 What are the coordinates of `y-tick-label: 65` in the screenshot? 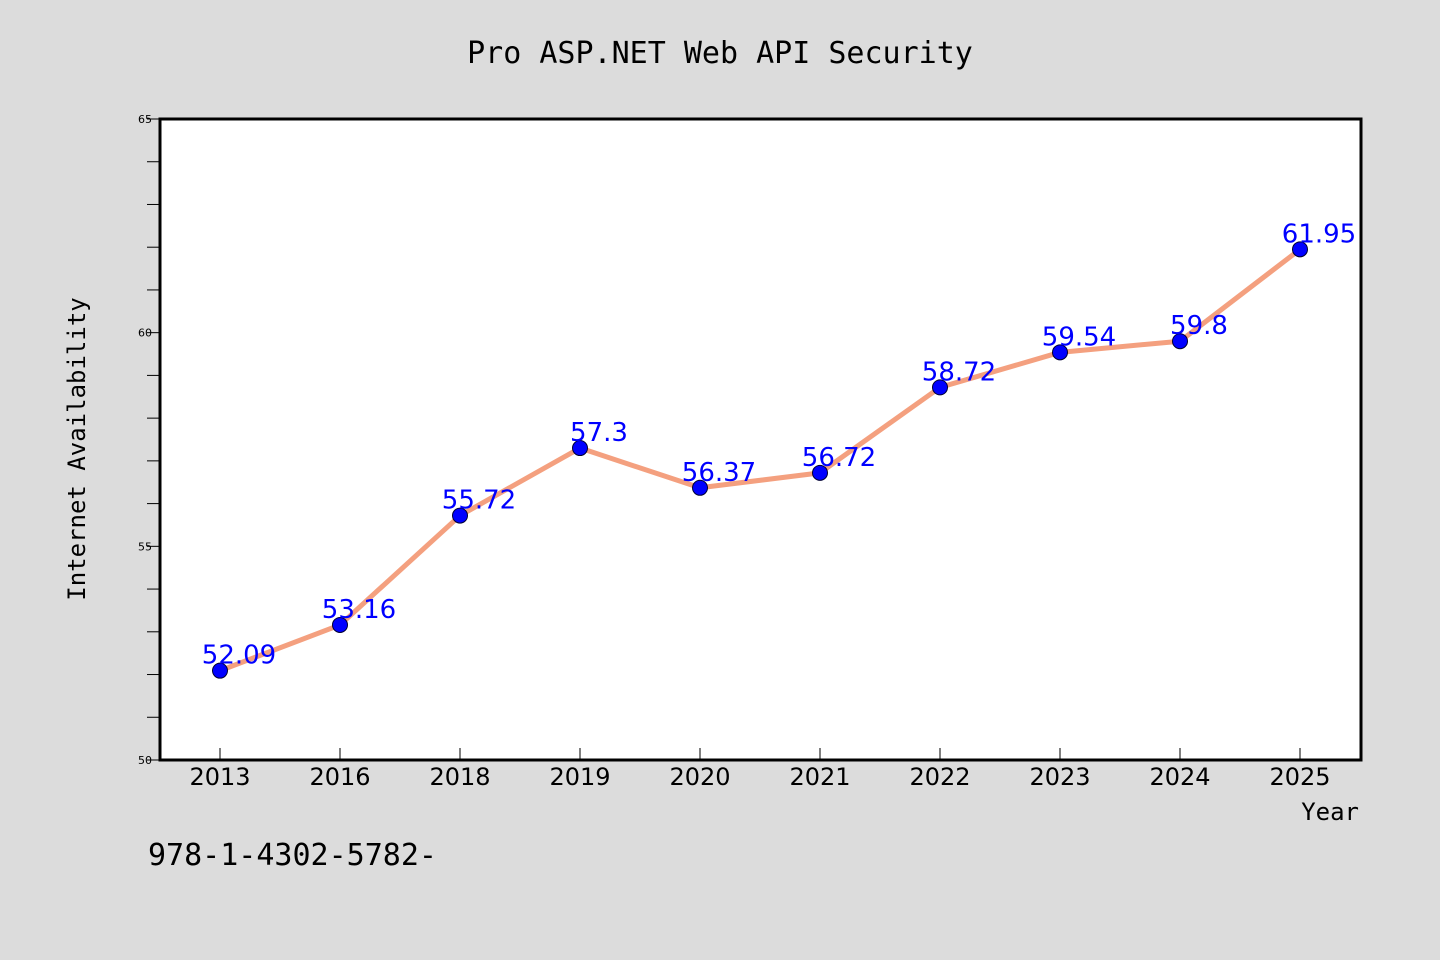 It's located at (145, 119).